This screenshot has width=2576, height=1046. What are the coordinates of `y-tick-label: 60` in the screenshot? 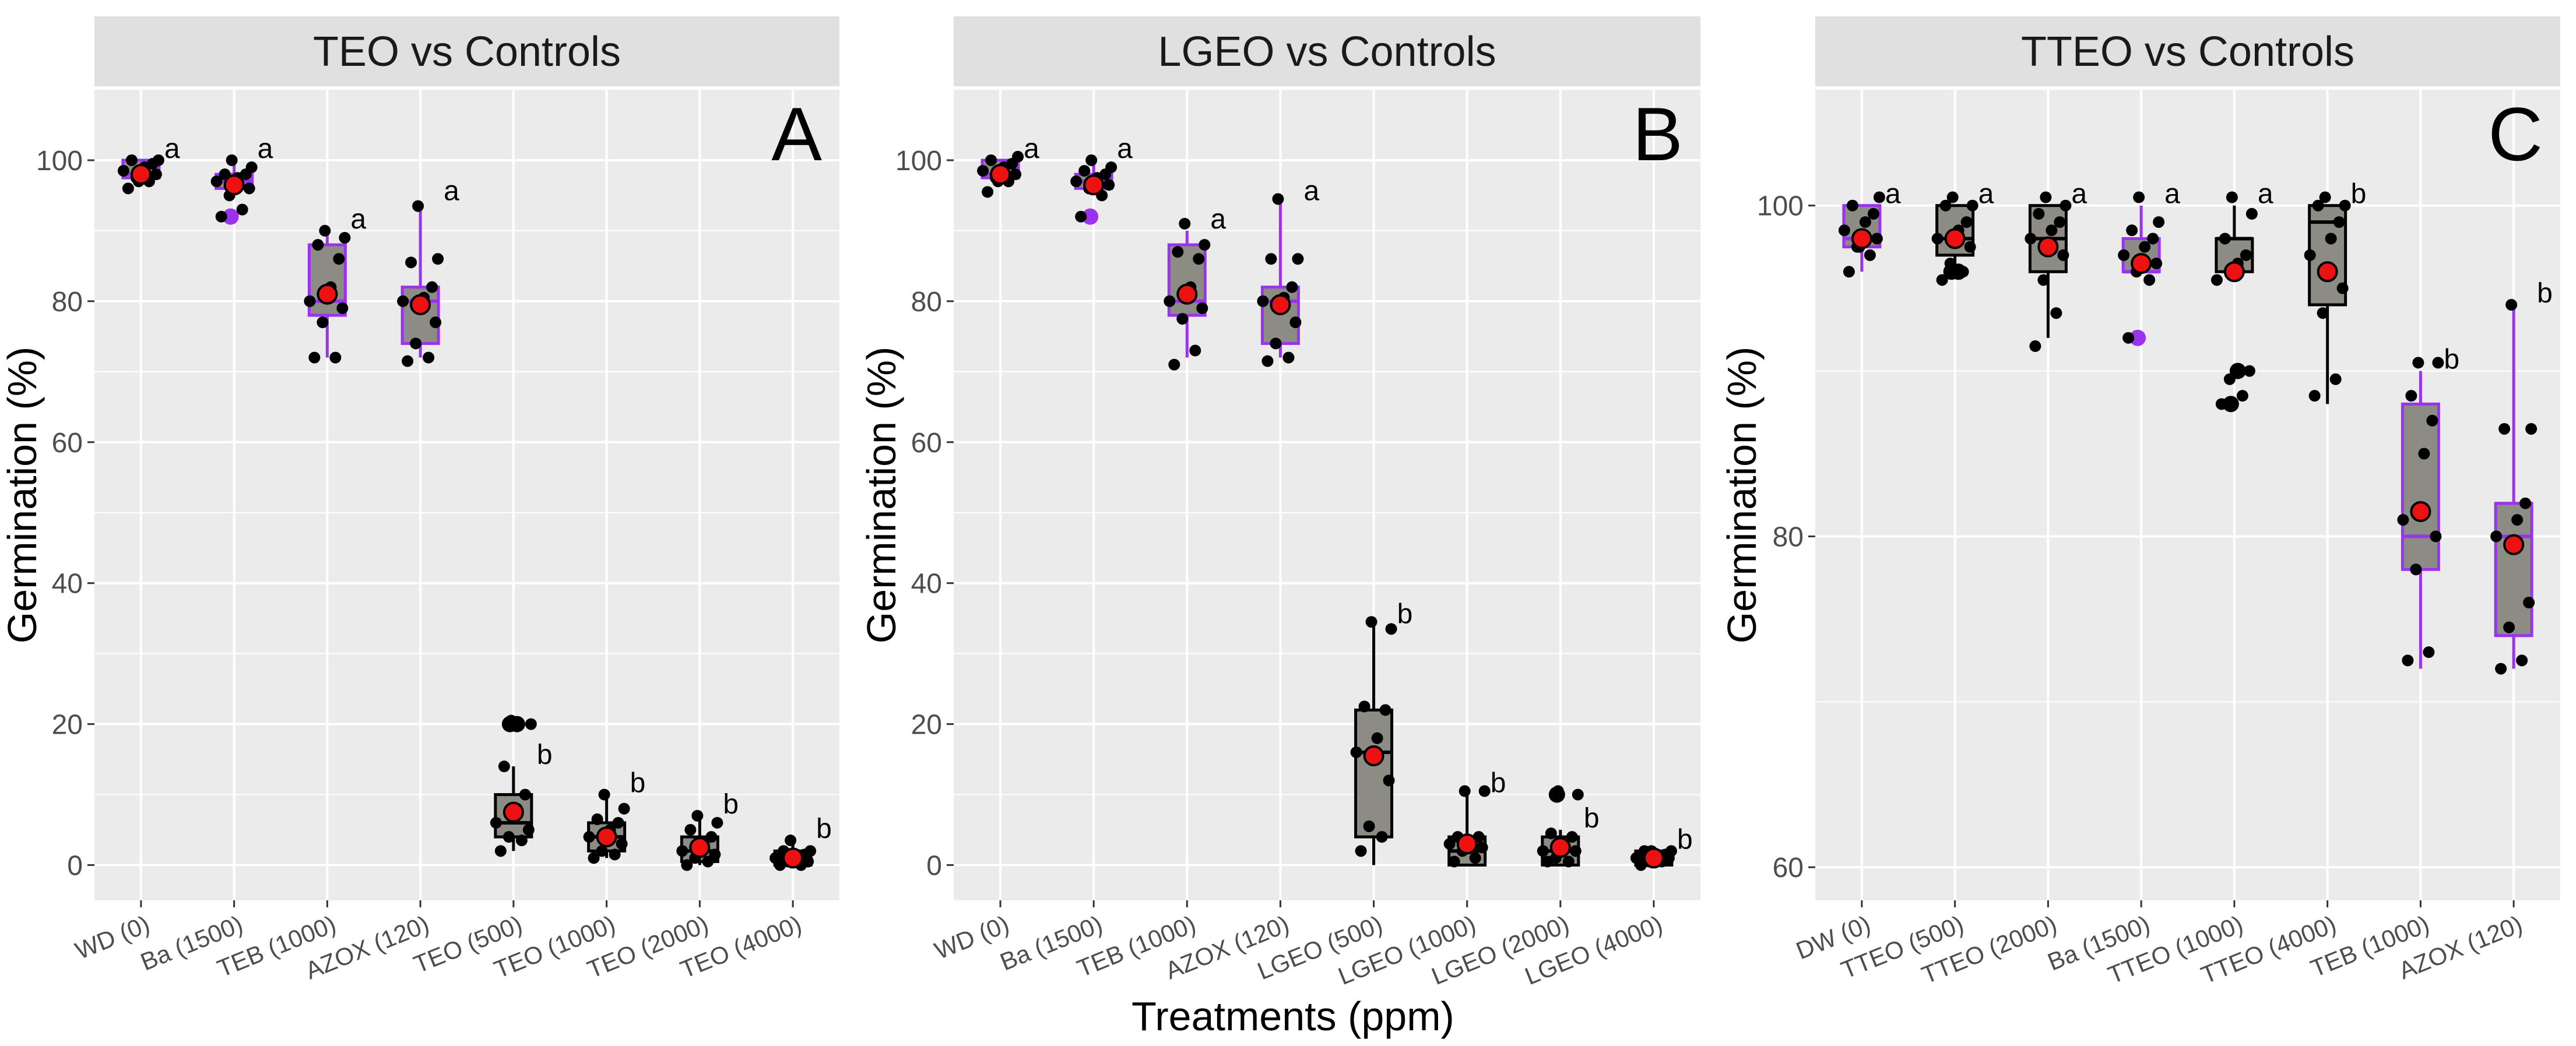 It's located at (926, 443).